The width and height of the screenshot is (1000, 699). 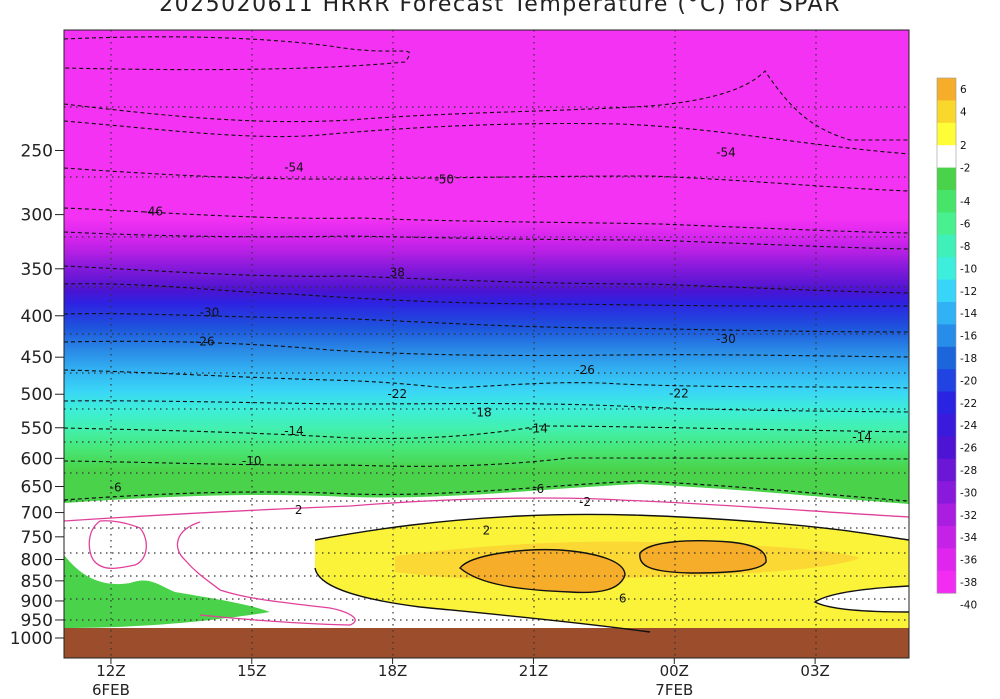 What do you see at coordinates (968, 337) in the screenshot?
I see `colorbar-label: -16` at bounding box center [968, 337].